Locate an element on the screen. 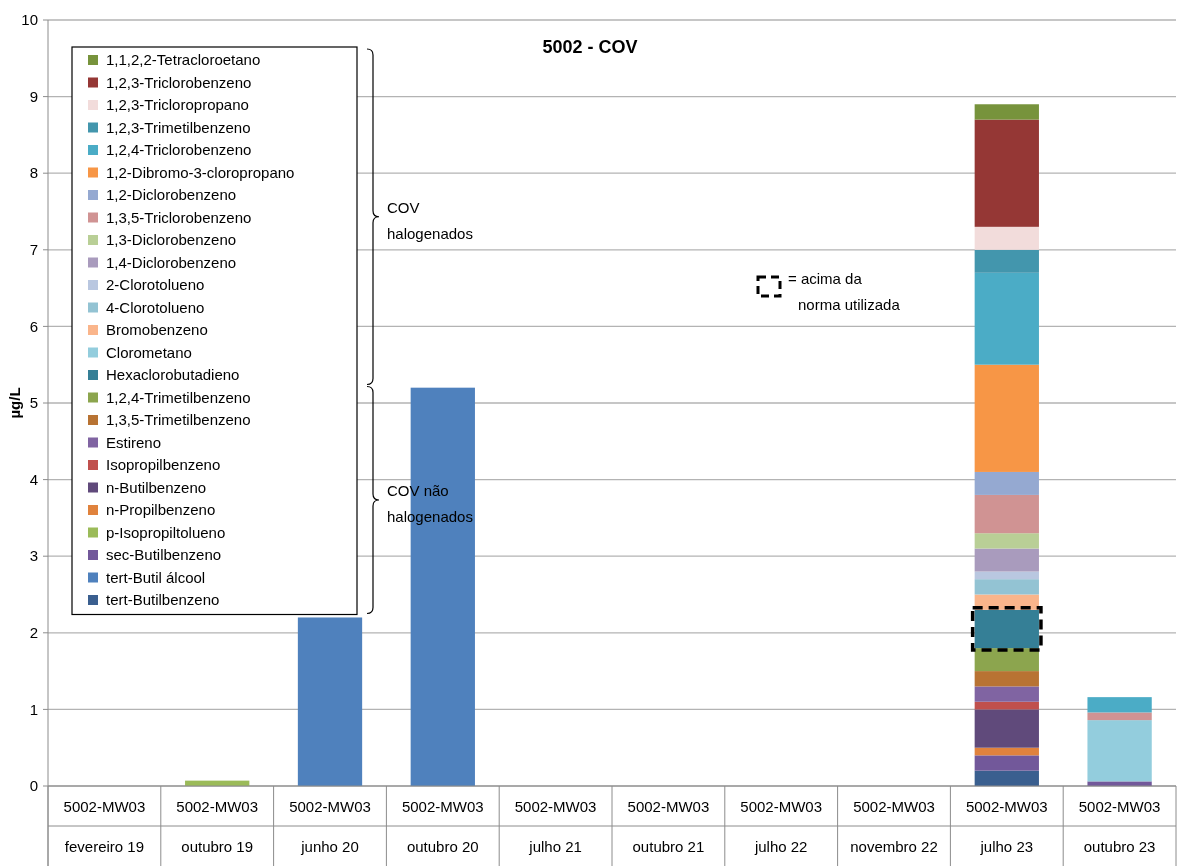 This screenshot has height=866, width=1182. legend-label: tert-Butilbenzeno is located at coordinates (163, 600).